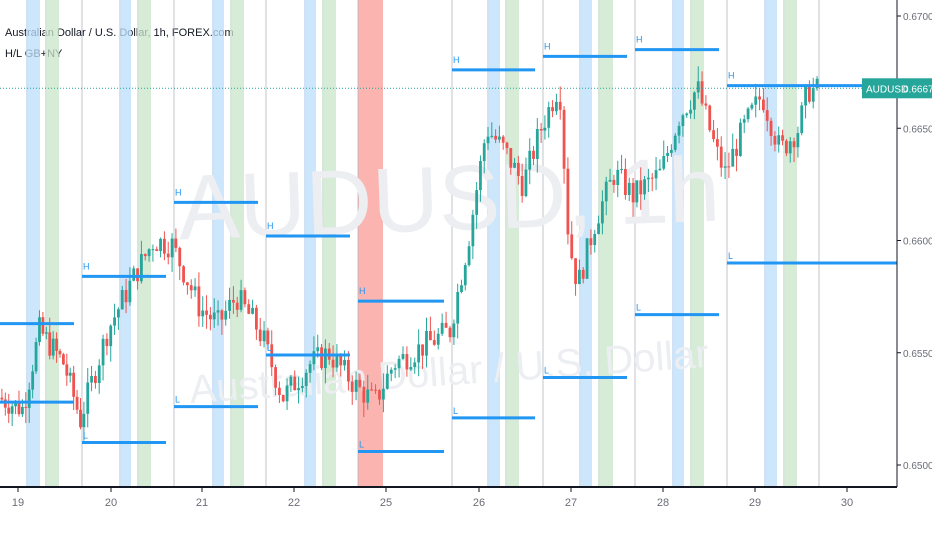 Image resolution: width=932 pixels, height=550 pixels. I want to click on x-tick-label: 26, so click(479, 503).